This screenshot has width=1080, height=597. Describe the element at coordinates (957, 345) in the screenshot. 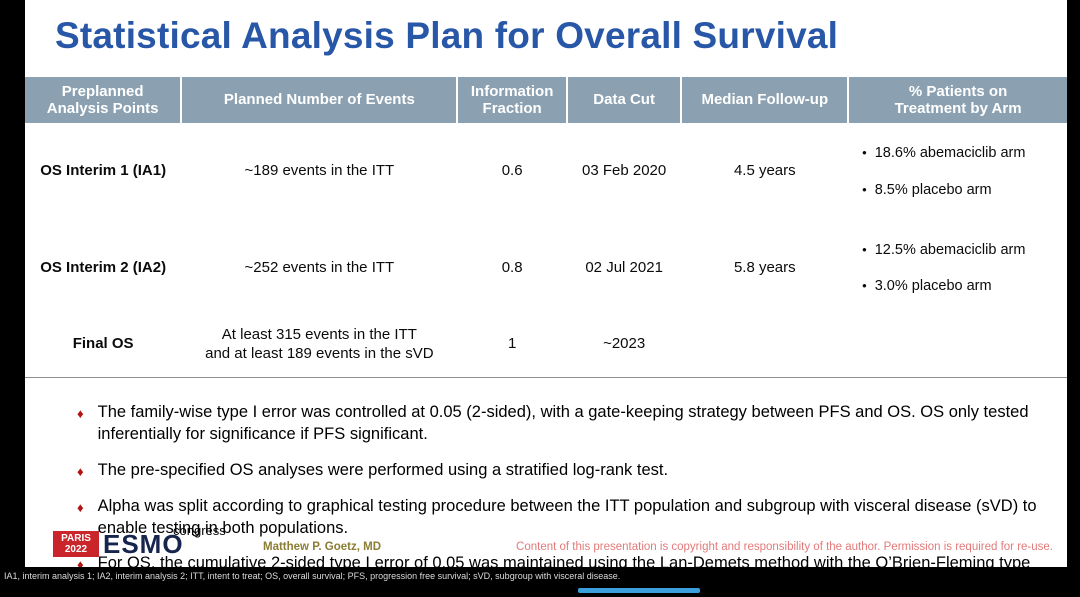

I see `cell-treatment-by-arm` at that location.